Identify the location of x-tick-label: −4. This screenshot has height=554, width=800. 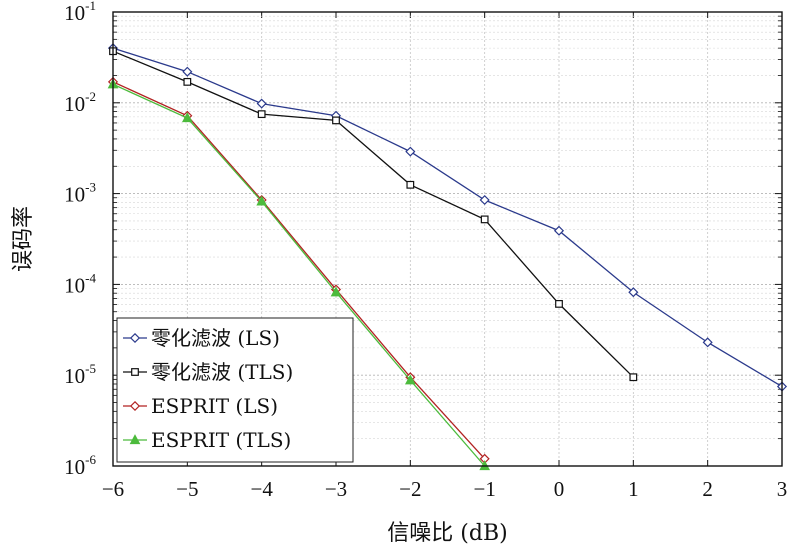
(261, 489).